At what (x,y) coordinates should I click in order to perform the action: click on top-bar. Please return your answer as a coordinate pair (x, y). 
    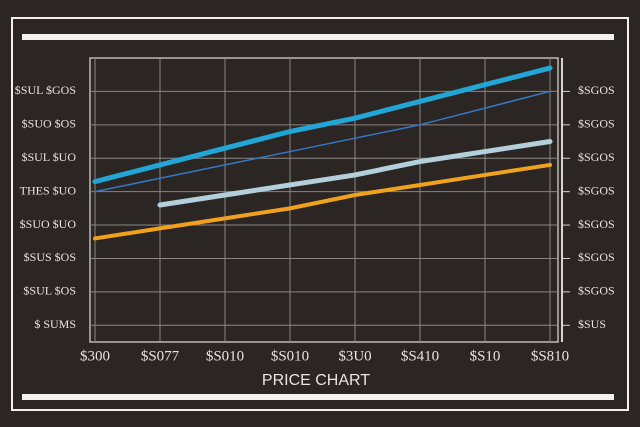
    Looking at the image, I should click on (318, 37).